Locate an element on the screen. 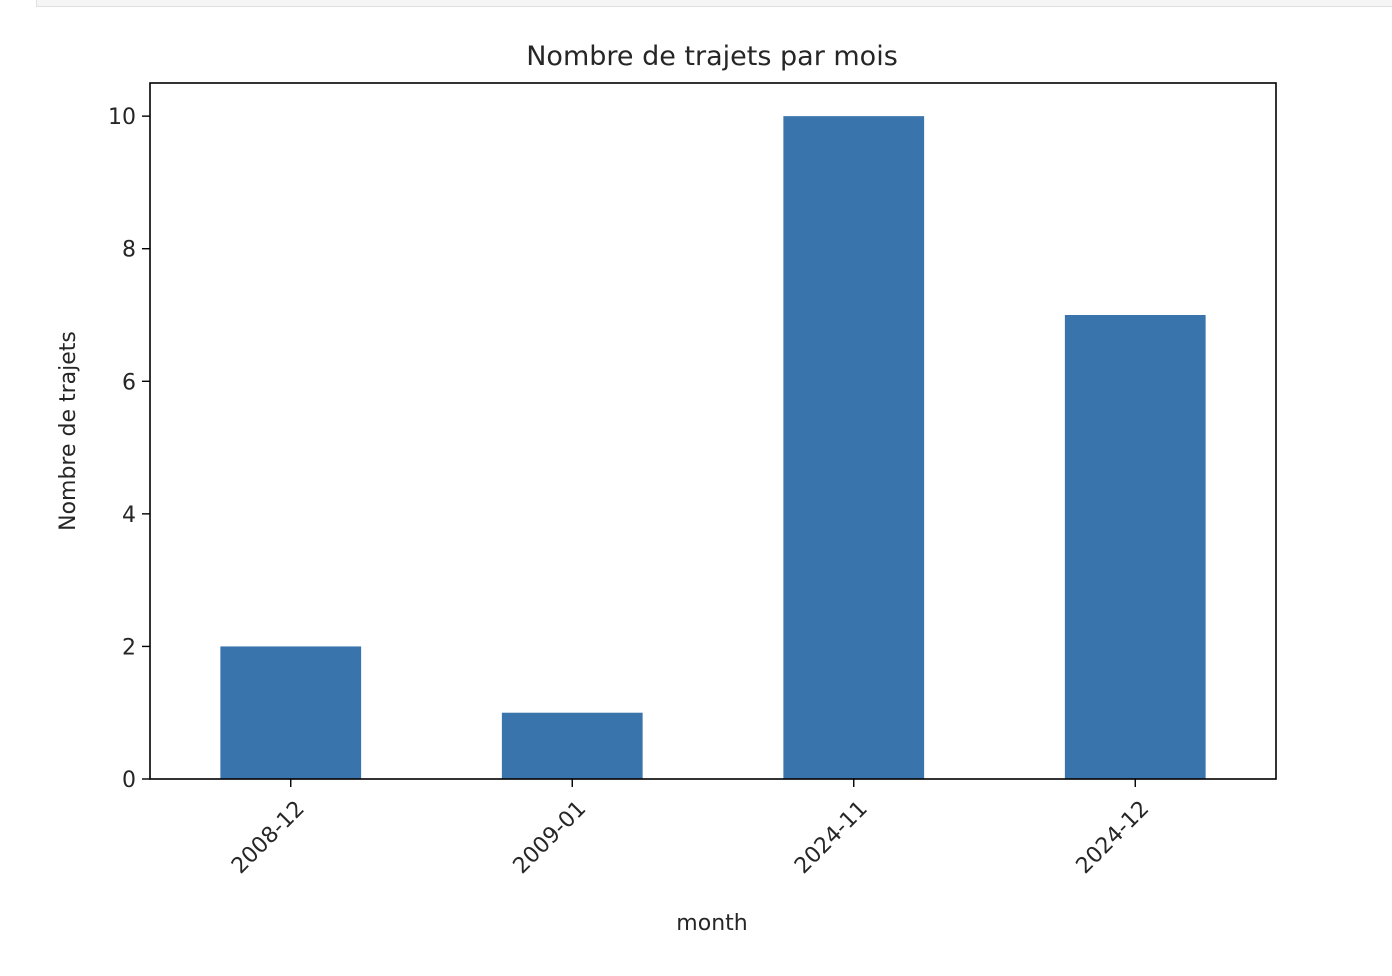  x-tick-label: 2024-12 is located at coordinates (1113, 837).